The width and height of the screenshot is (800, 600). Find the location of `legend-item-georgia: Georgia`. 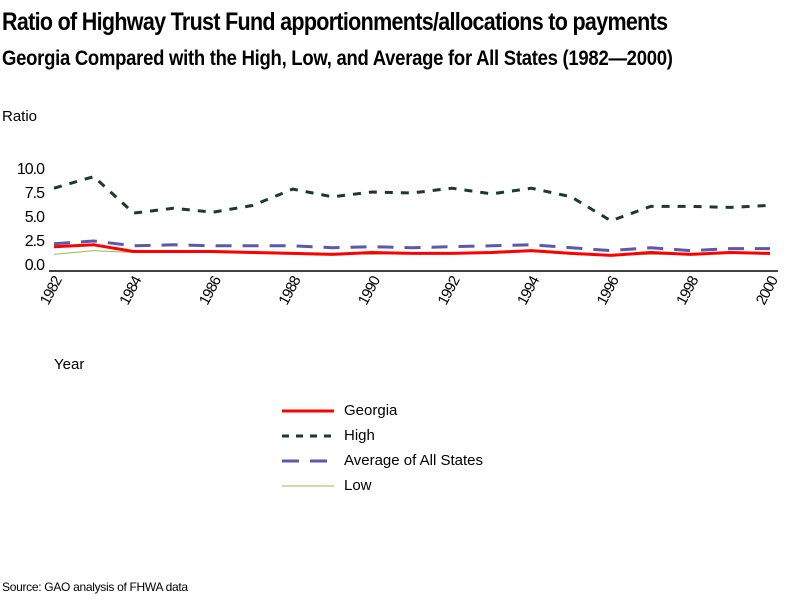

legend-item-georgia: Georgia is located at coordinates (382, 410).